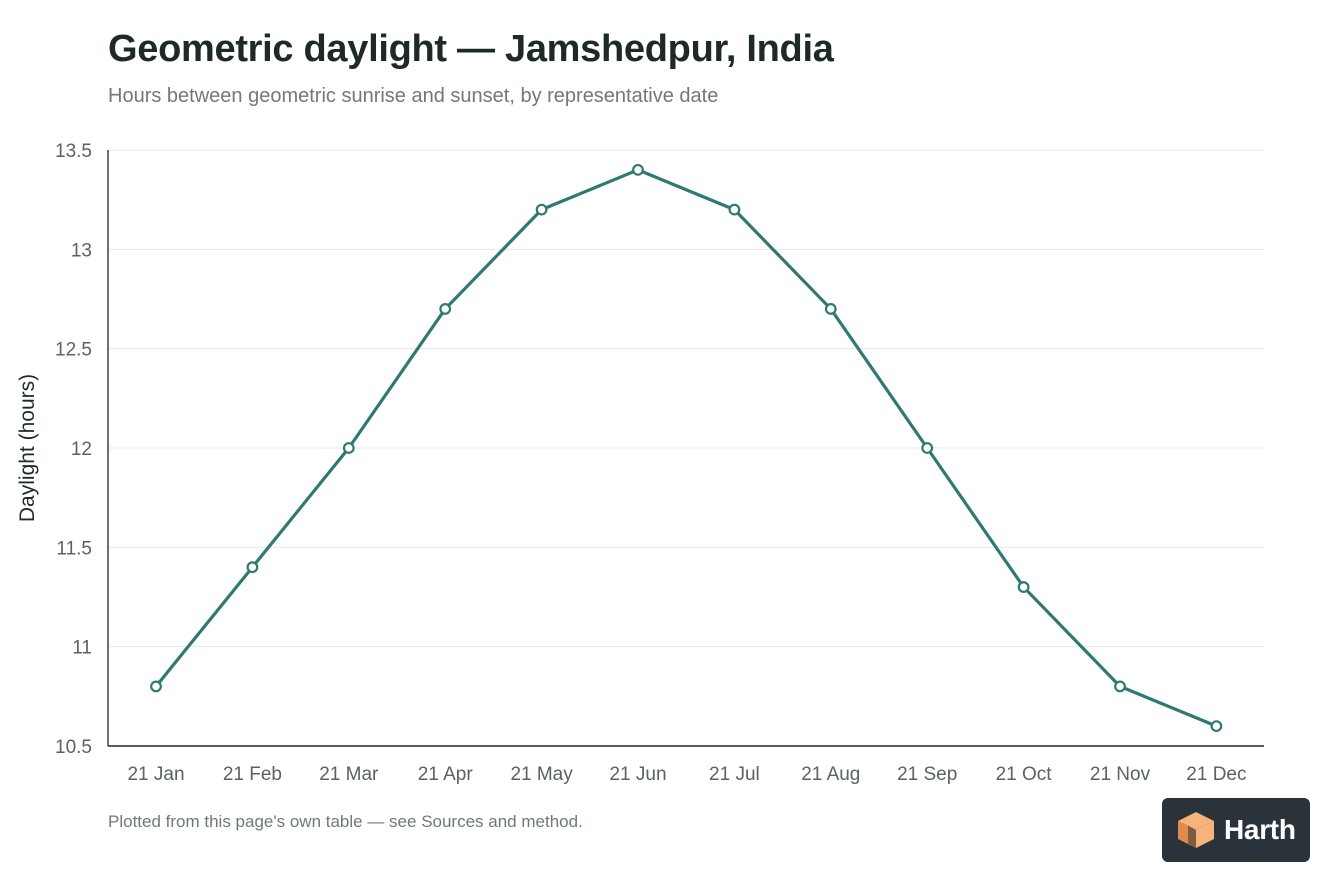  Describe the element at coordinates (1024, 774) in the screenshot. I see `x-tick-label: 21 Oct` at that location.